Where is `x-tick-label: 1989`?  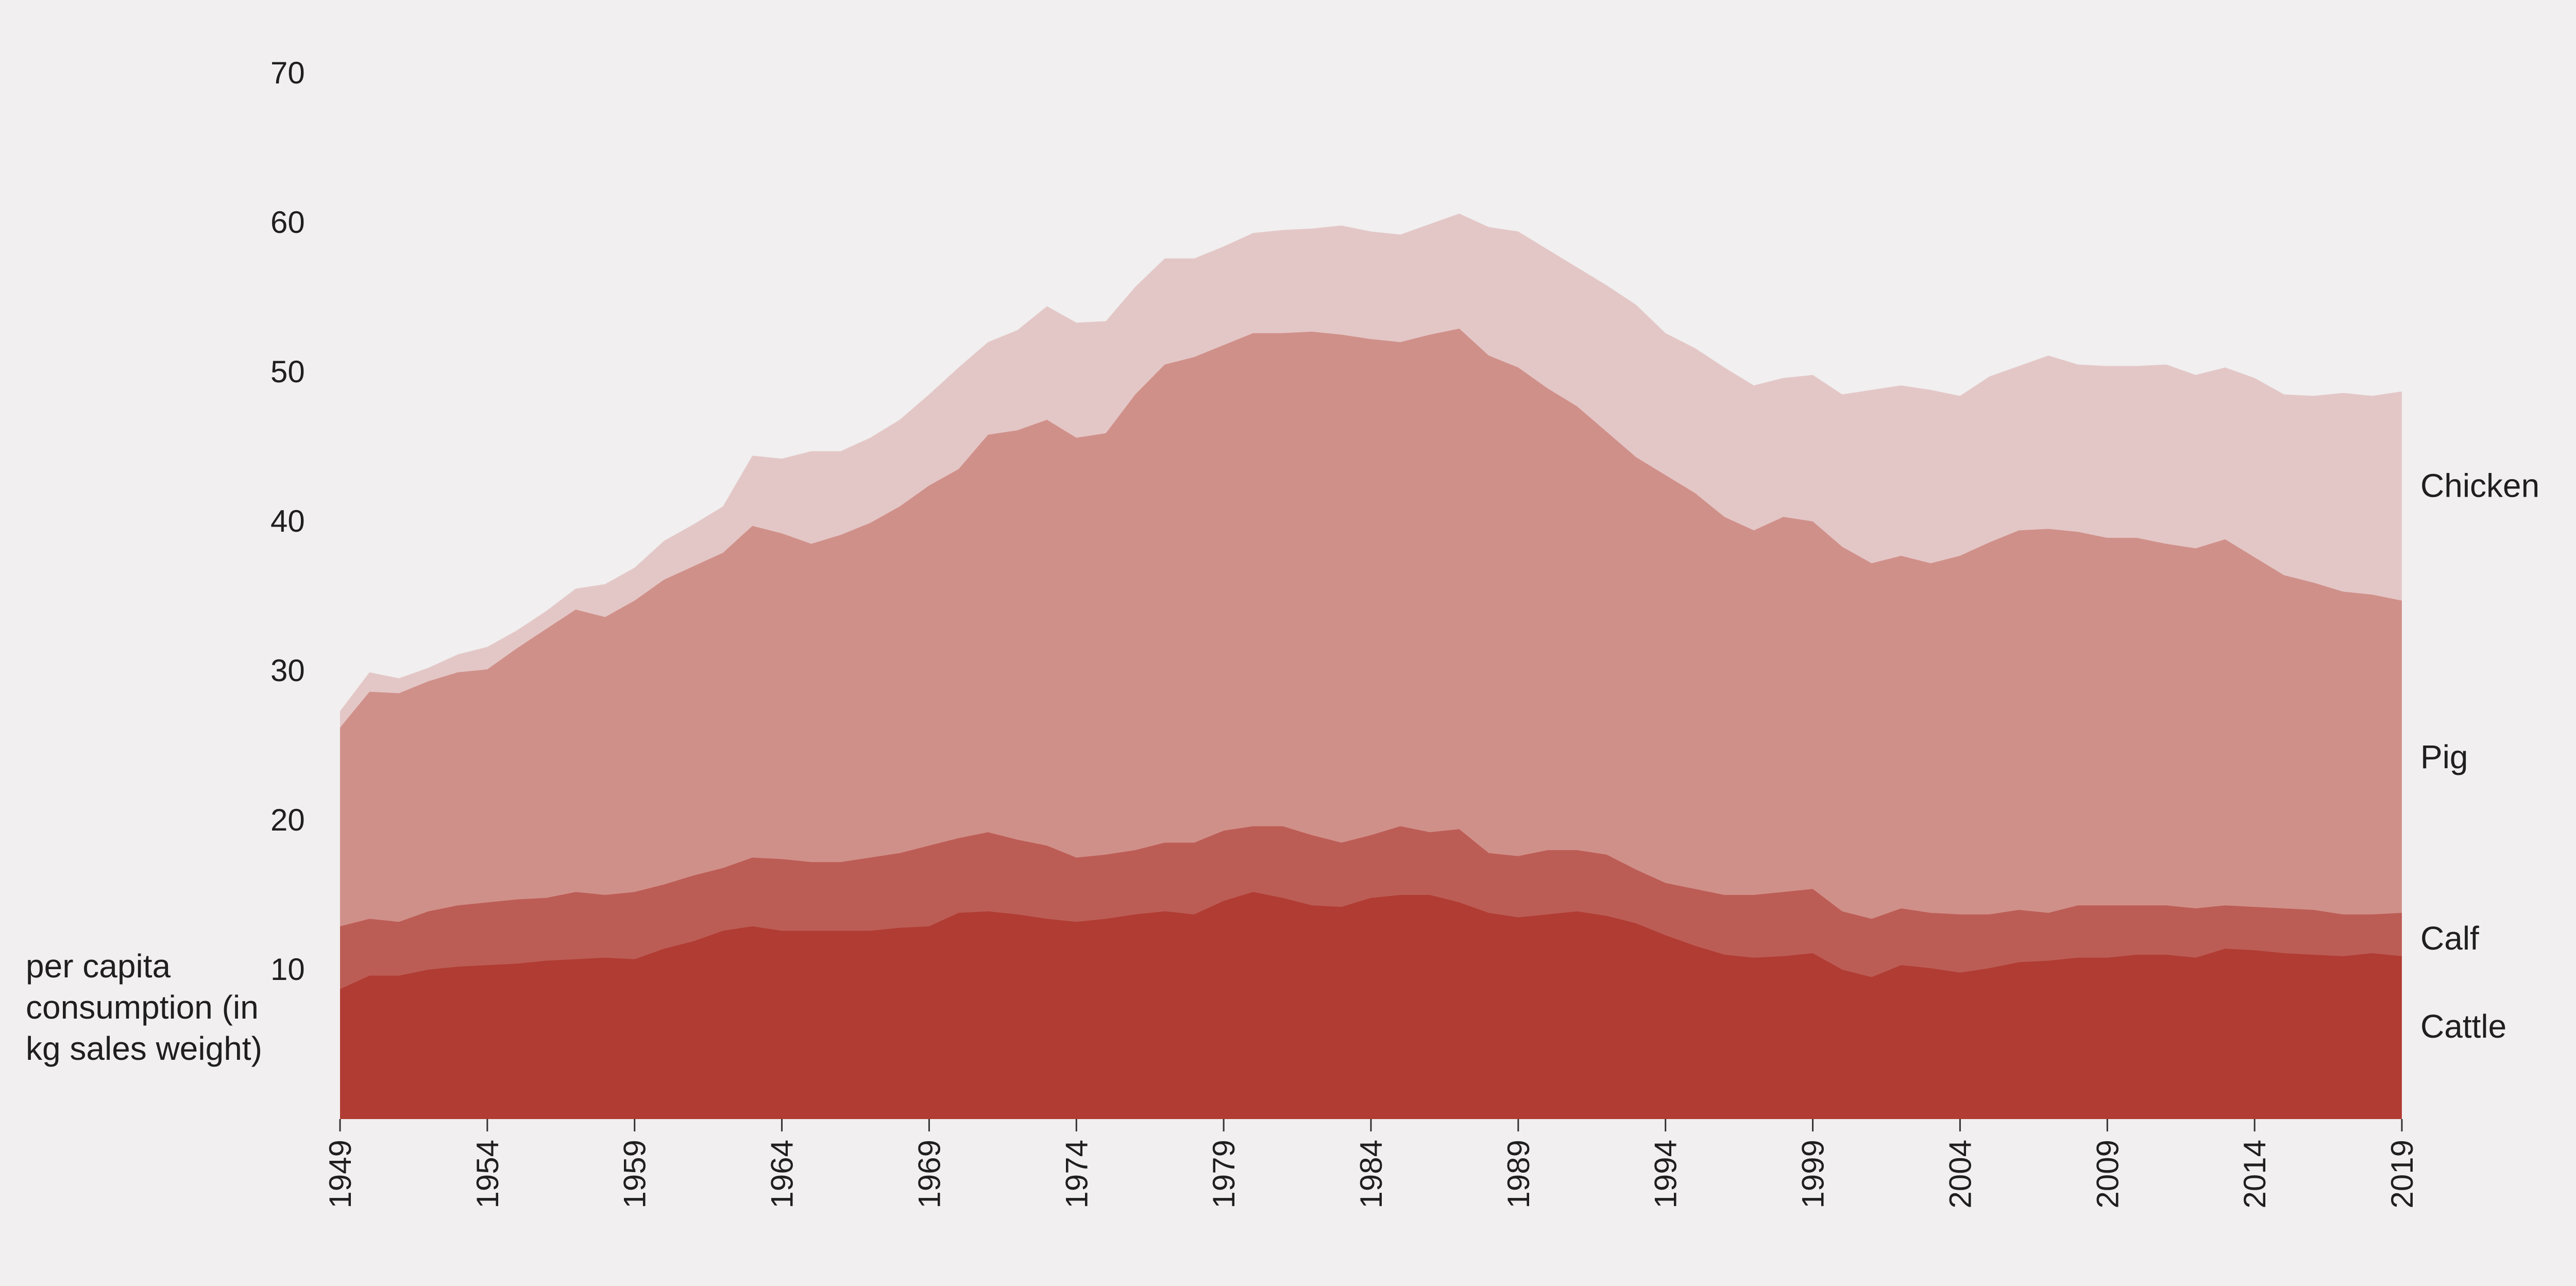 x-tick-label: 1989 is located at coordinates (1518, 1174).